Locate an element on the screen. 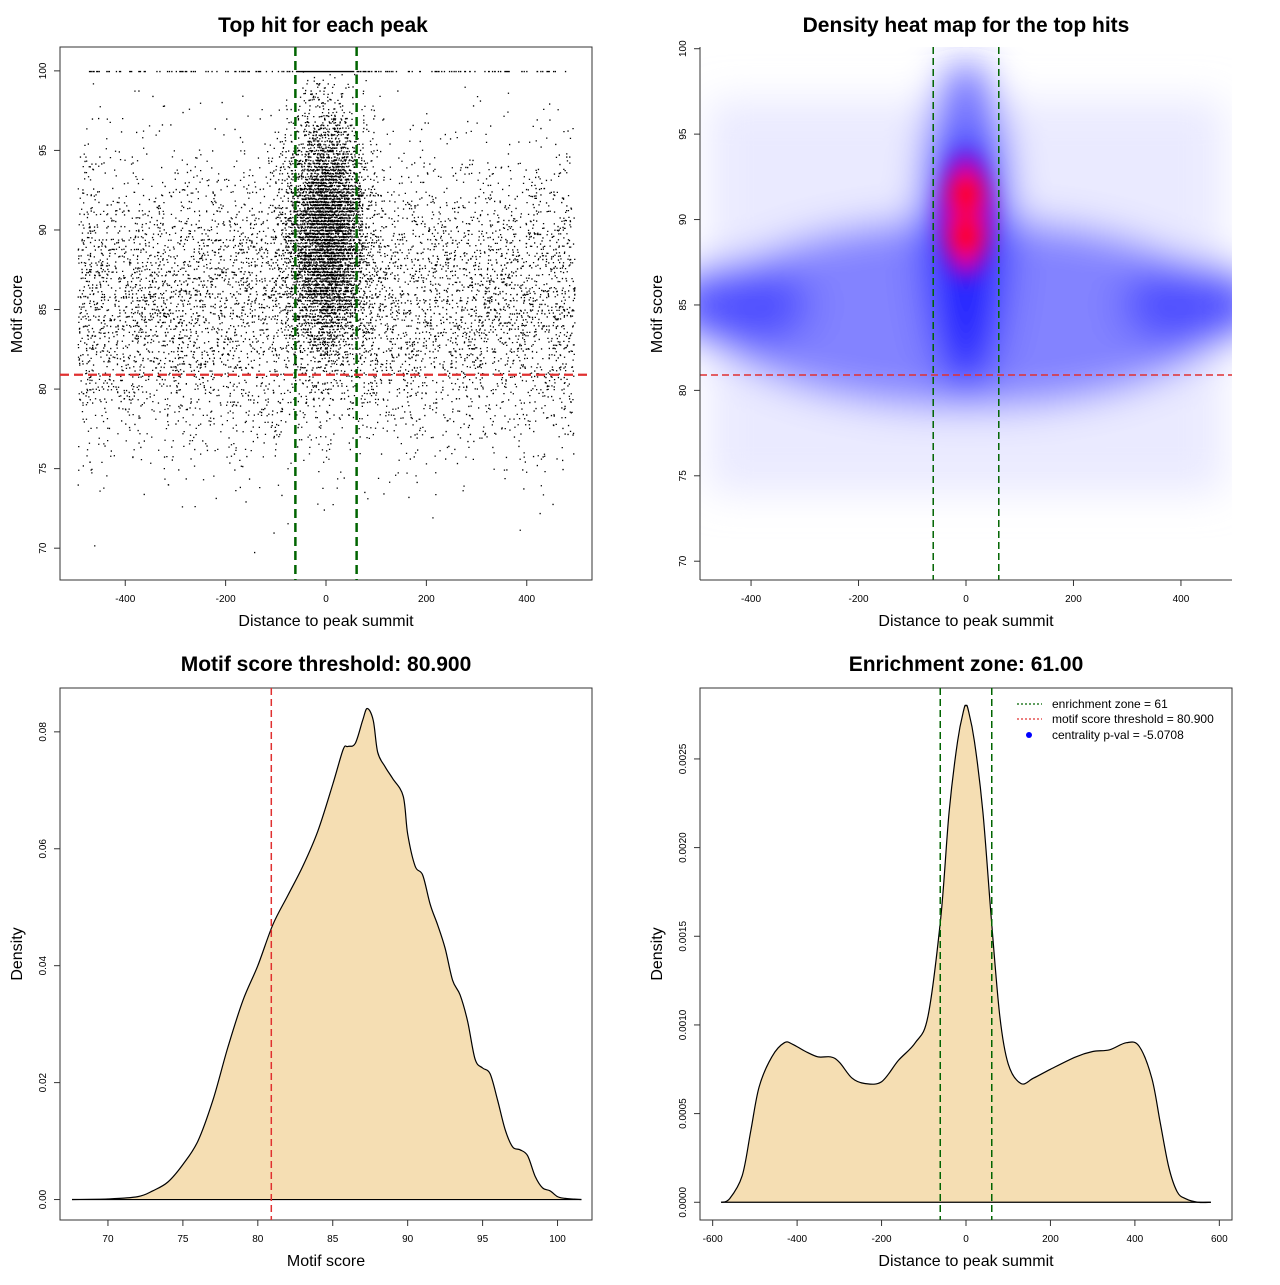  scatter-point-cloud is located at coordinates (326, 312).